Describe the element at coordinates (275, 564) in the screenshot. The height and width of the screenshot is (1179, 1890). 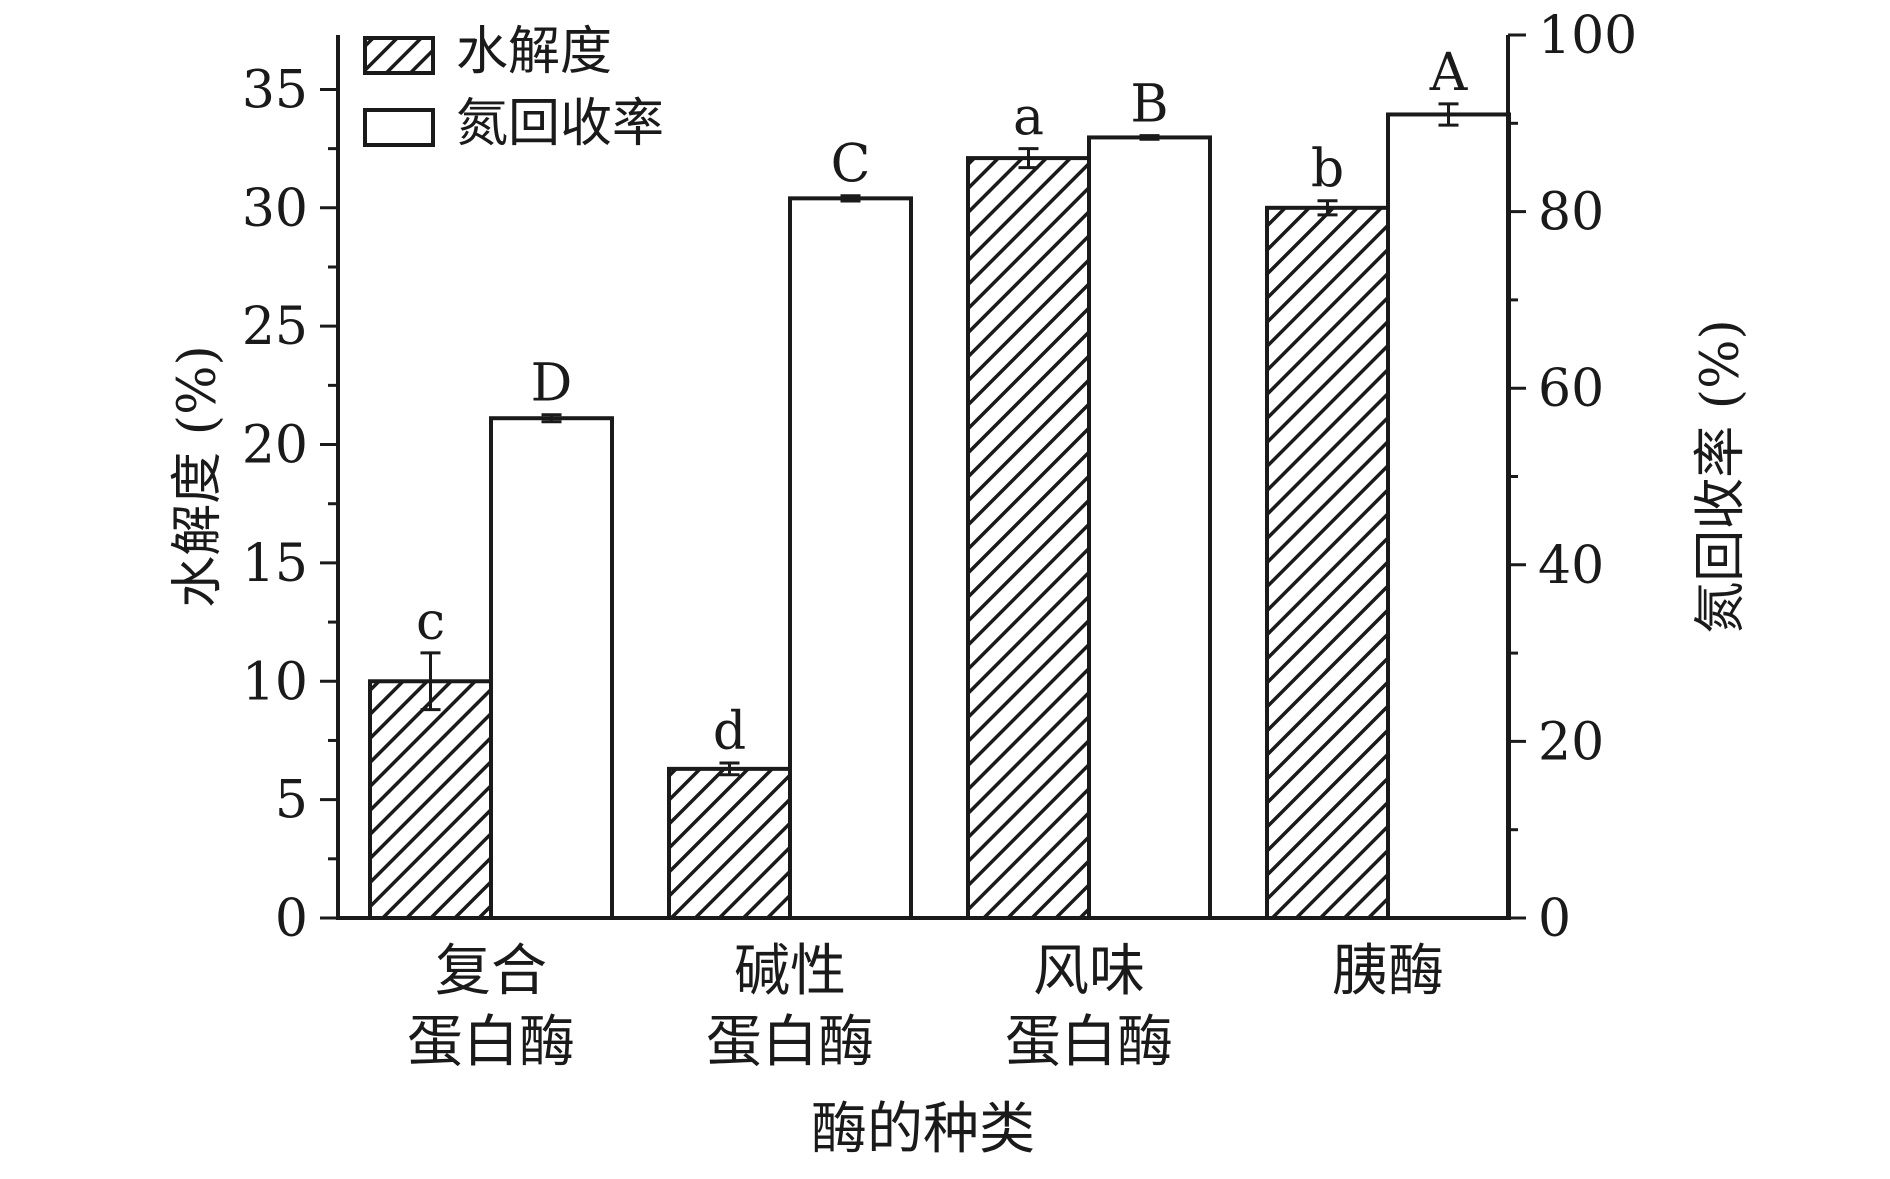
I see `y-left-tick-label: 15` at that location.